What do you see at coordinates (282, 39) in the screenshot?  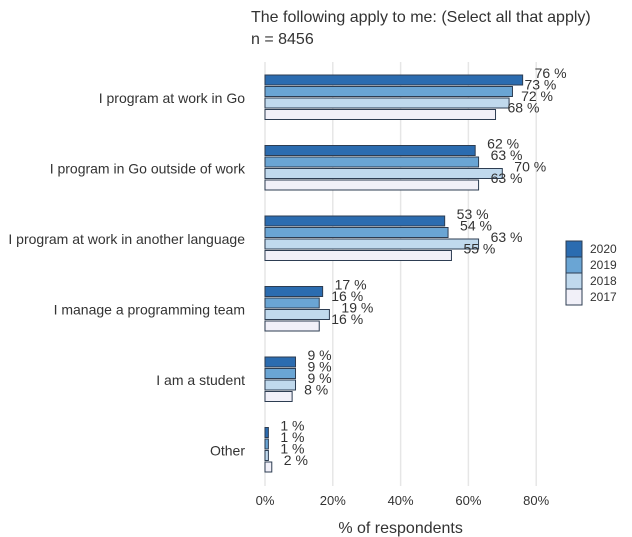 I see `chart-subtitle: n = 8456` at bounding box center [282, 39].